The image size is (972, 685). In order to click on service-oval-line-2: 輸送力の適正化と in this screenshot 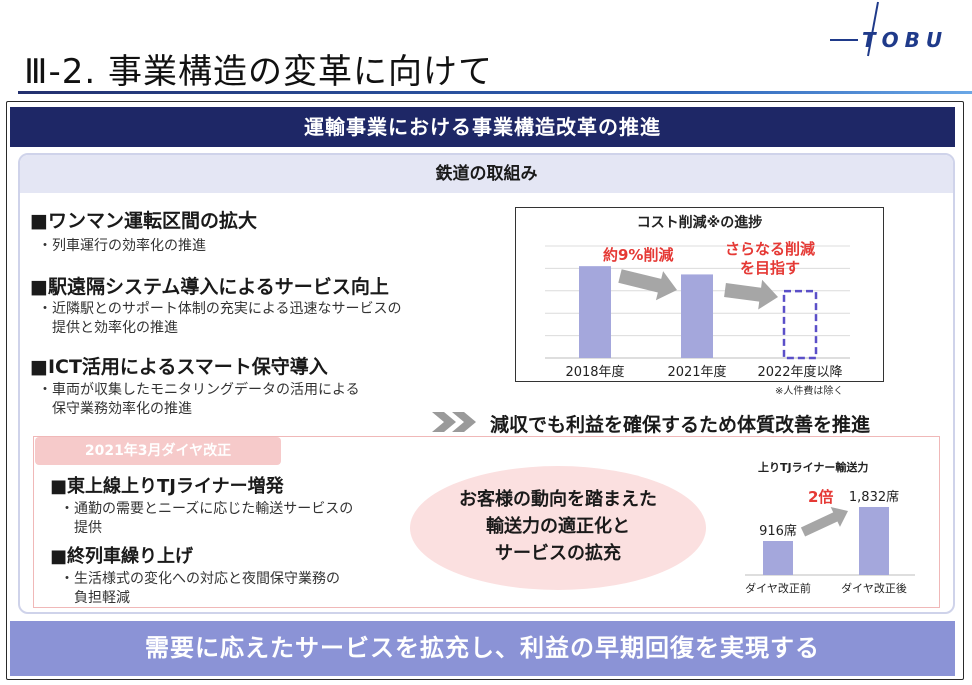, I will do `click(558, 526)`.